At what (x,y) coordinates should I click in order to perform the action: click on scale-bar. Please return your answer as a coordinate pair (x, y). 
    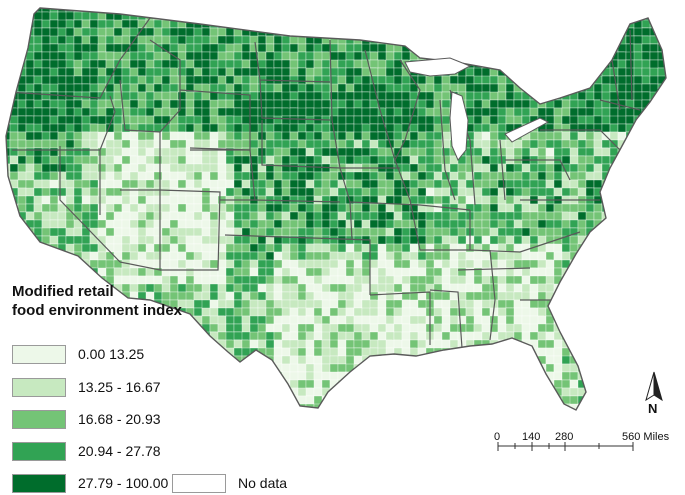
    Looking at the image, I should click on (565, 446).